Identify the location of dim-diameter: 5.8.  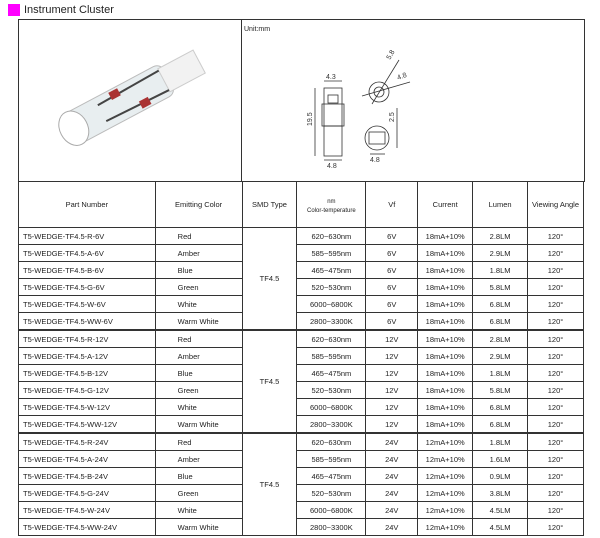
(391, 55).